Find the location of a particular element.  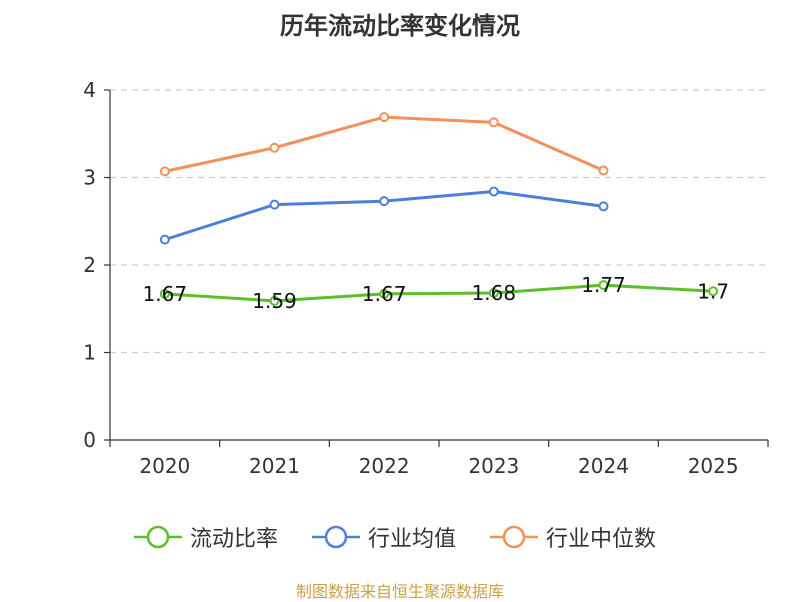

data-label-current-ratio-2022: 1.67 is located at coordinates (384, 294).